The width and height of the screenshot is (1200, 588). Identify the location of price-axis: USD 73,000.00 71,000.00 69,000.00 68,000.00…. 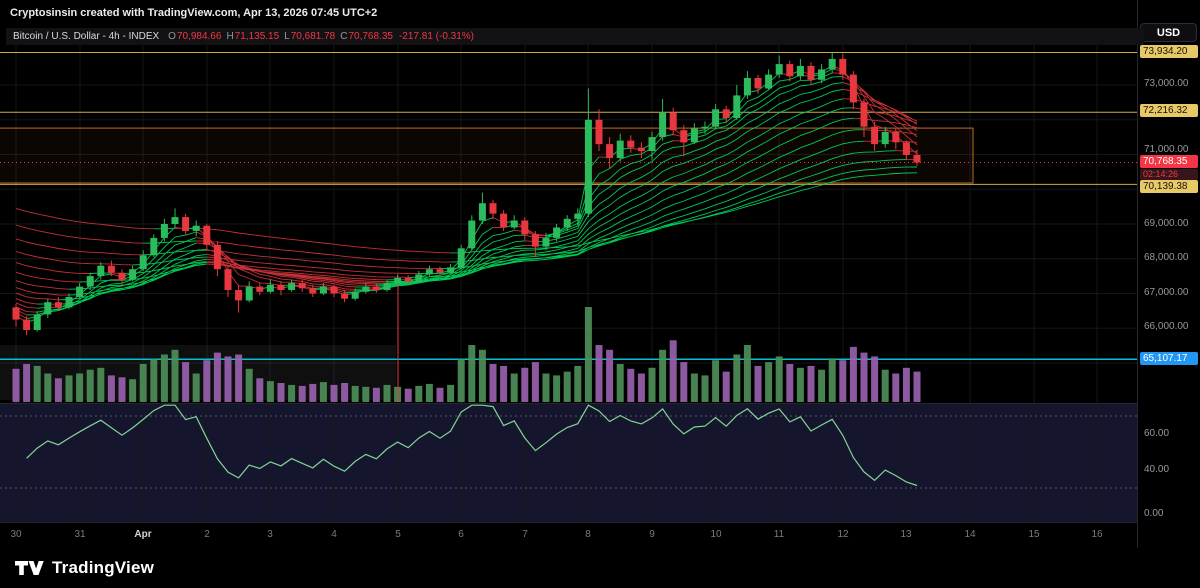
(1168, 274).